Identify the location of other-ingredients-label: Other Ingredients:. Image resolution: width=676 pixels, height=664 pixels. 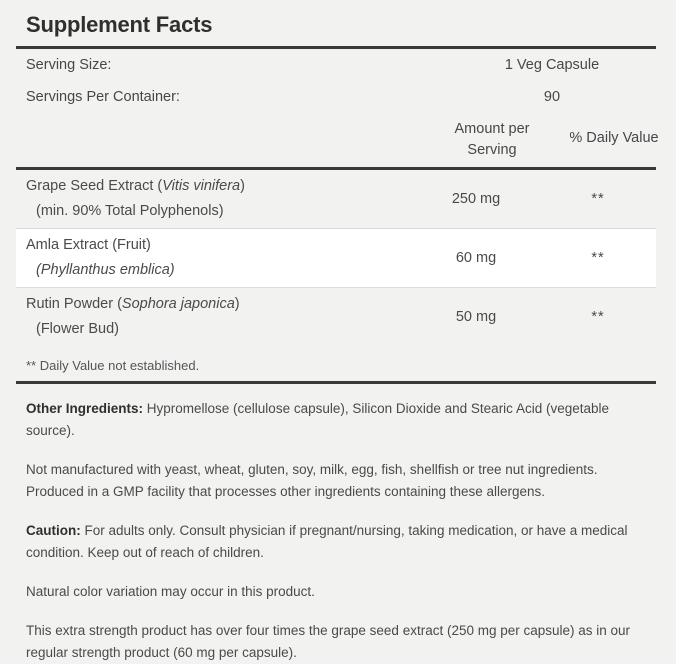
(85, 408).